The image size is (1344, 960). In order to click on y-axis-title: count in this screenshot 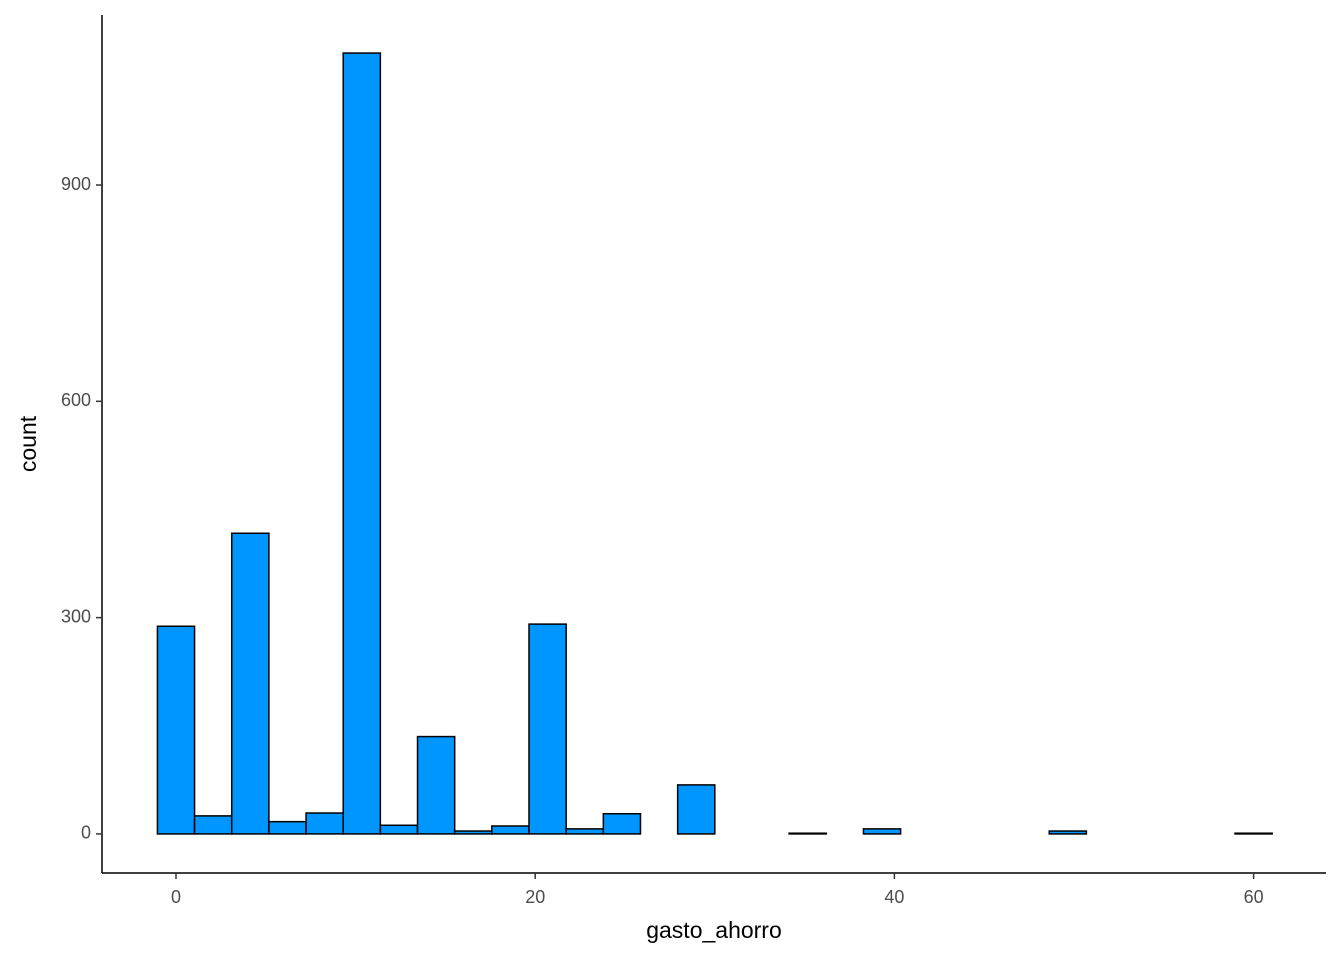, I will do `click(28, 443)`.